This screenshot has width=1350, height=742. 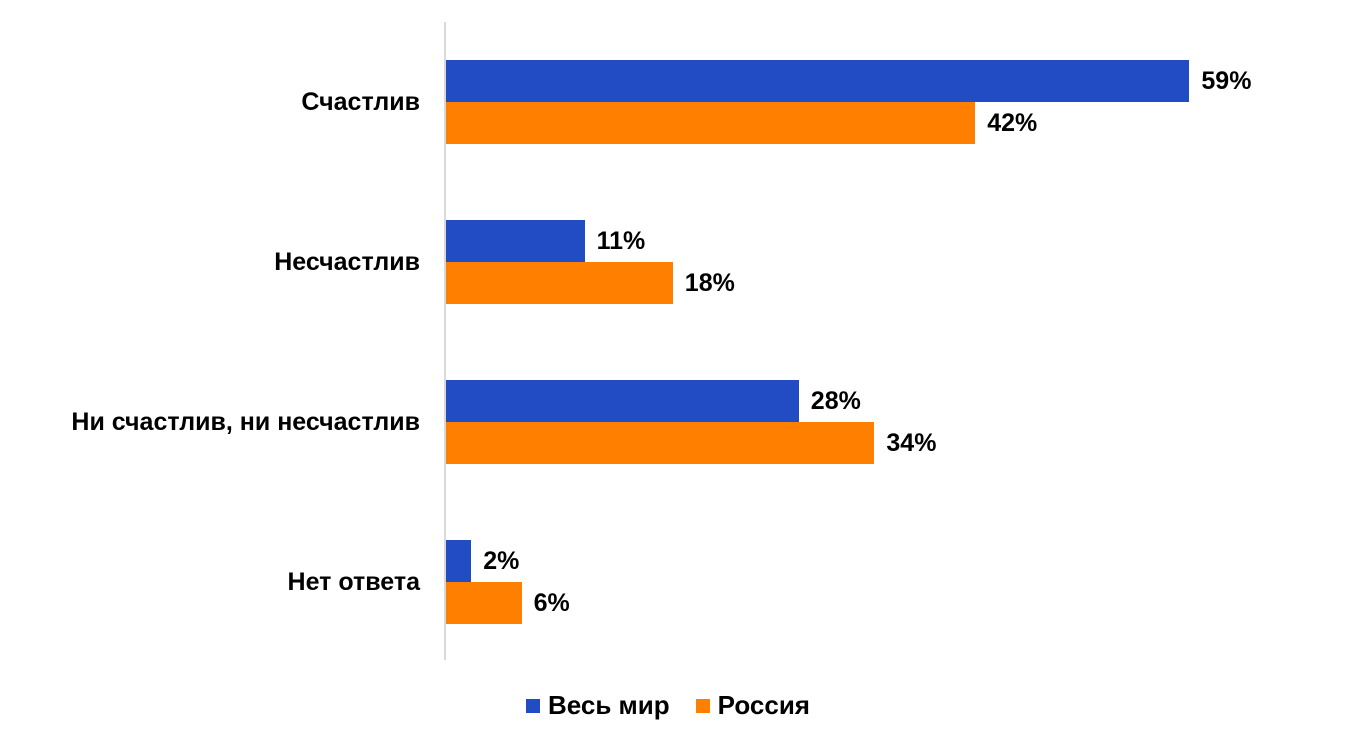 What do you see at coordinates (911, 443) in the screenshot?
I see `value-label: 34%` at bounding box center [911, 443].